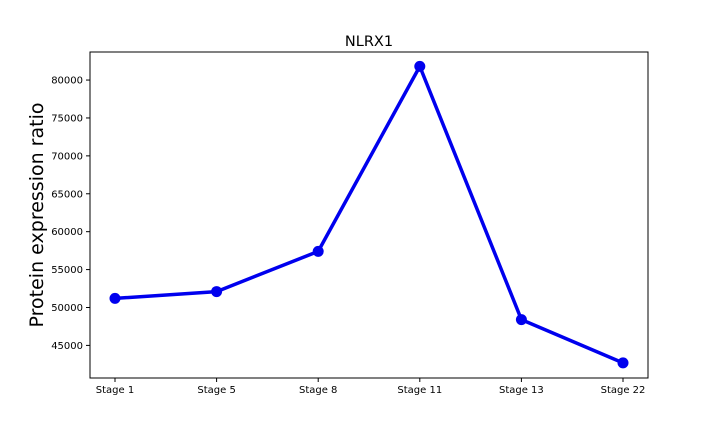 The height and width of the screenshot is (432, 720). Describe the element at coordinates (419, 390) in the screenshot. I see `x-tick-label: Stage 11` at that location.